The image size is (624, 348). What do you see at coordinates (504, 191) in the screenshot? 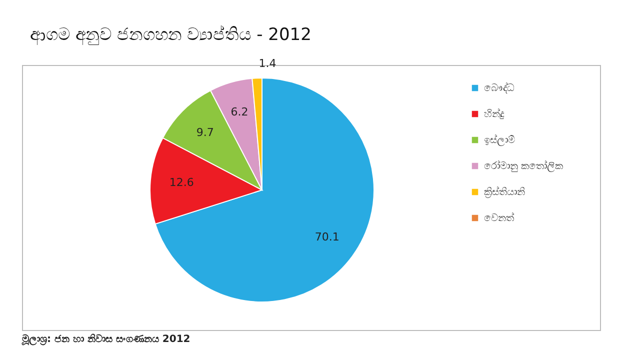
I see `legend-label: ක්‍රිස්තියානි` at bounding box center [504, 191].